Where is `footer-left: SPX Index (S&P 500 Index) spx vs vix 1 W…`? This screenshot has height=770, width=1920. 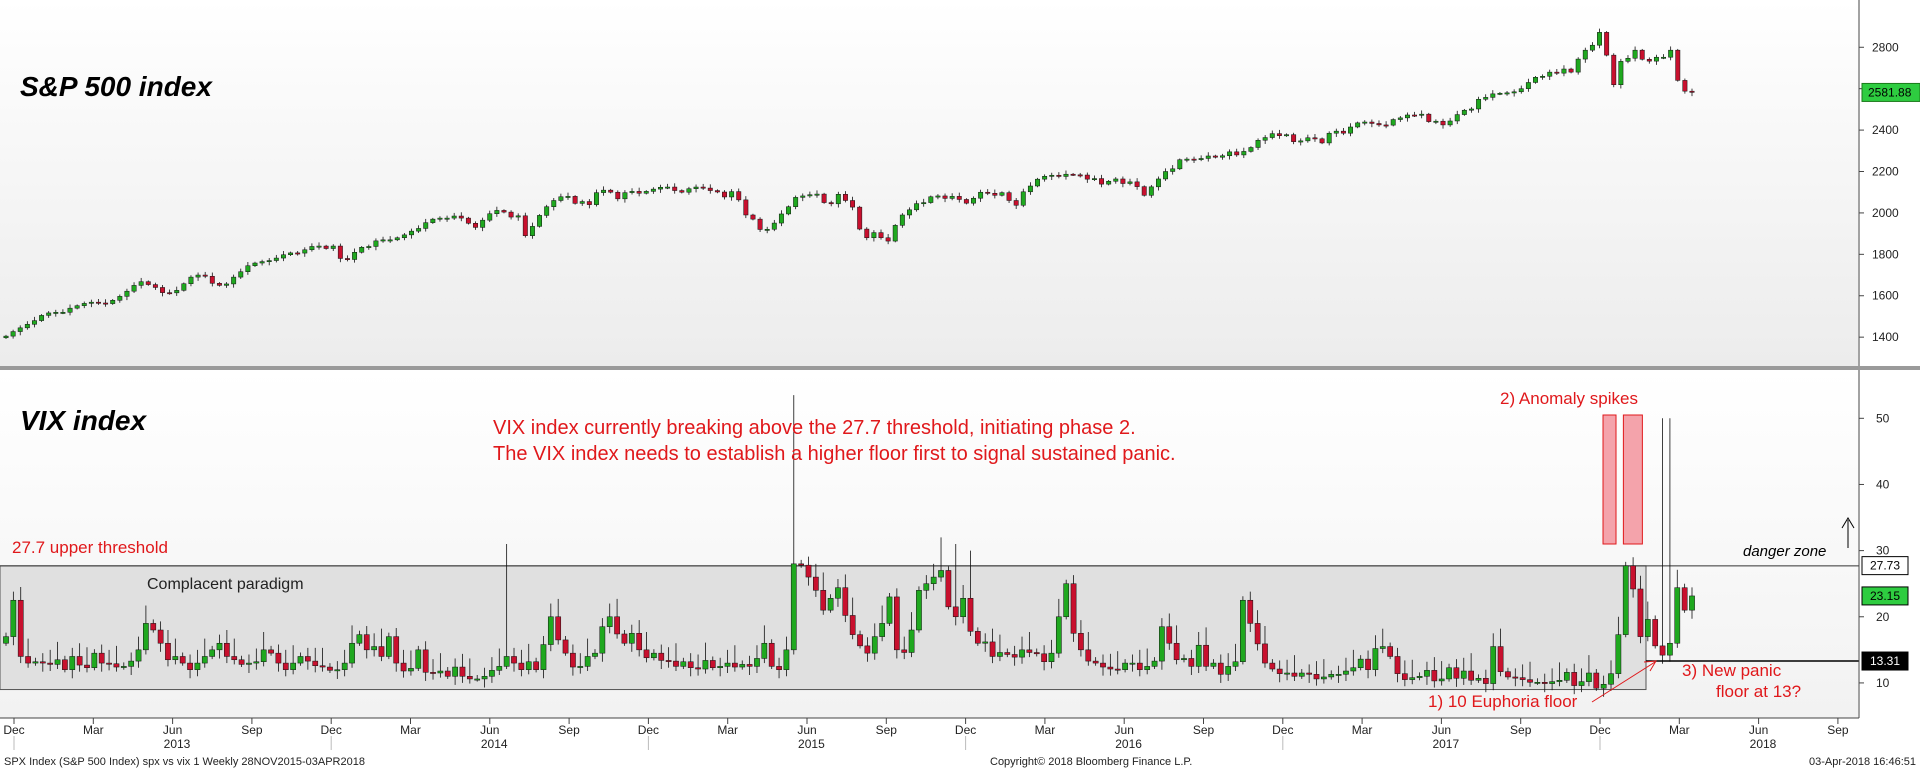
footer-left: SPX Index (S&P 500 Index) spx vs vix 1 W… is located at coordinates (184, 762).